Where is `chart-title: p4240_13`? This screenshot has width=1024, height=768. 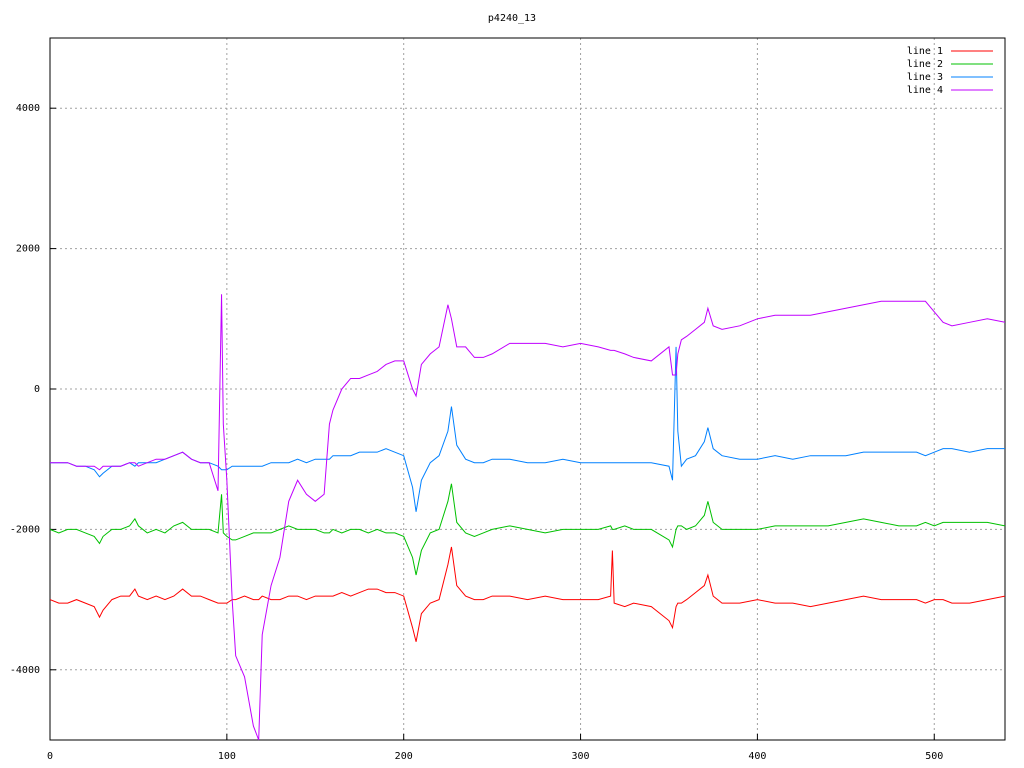
chart-title: p4240_13 is located at coordinates (512, 18).